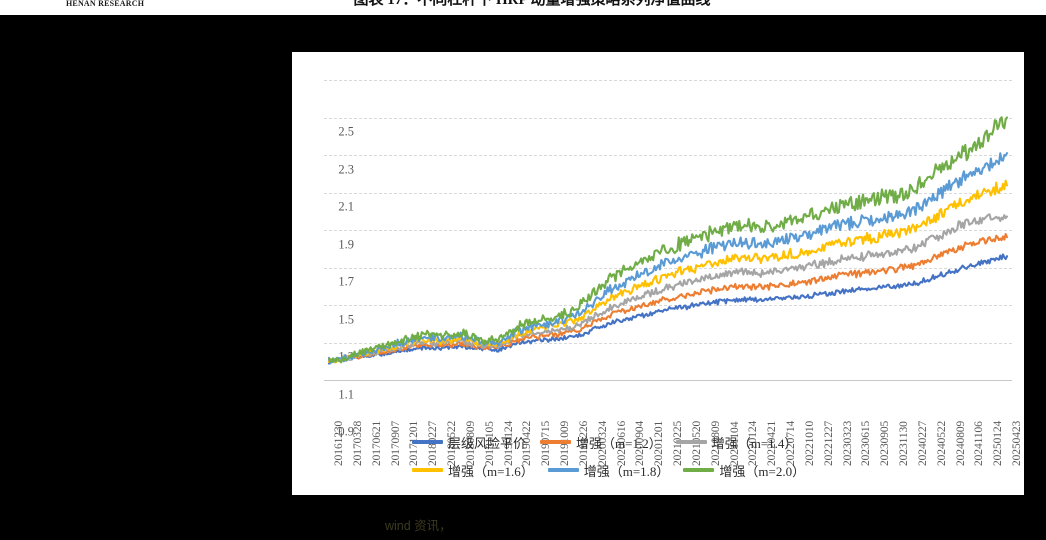 This screenshot has width=1046, height=540. I want to click on legend-item: 增强（m=2.0）, so click(744, 470).